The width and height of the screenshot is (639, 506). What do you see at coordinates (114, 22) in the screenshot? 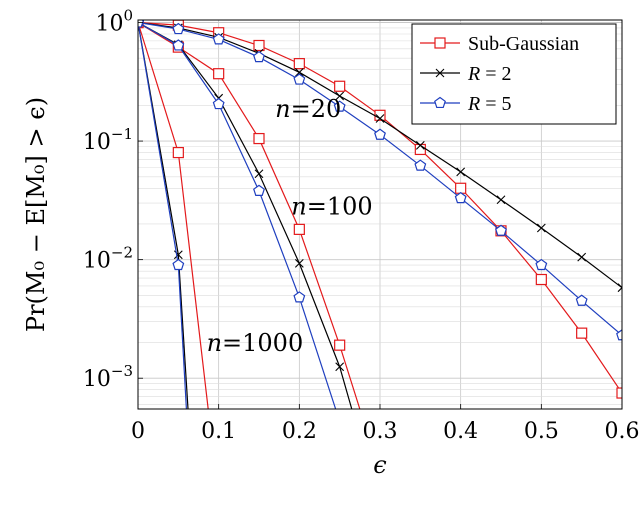
I see `y-tick-label: 10⁰` at bounding box center [114, 22].